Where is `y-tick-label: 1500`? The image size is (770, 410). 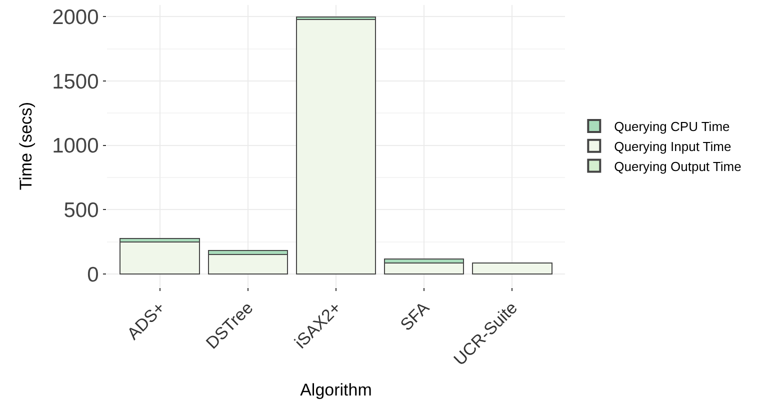
y-tick-label: 1500 is located at coordinates (75, 82).